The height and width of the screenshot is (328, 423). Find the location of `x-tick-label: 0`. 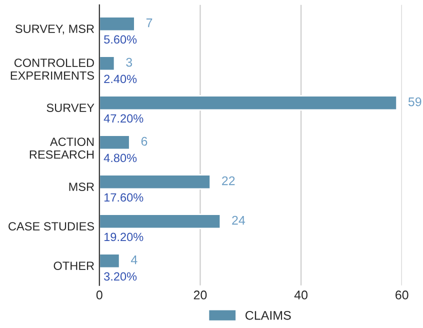

x-tick-label: 0 is located at coordinates (99, 295).